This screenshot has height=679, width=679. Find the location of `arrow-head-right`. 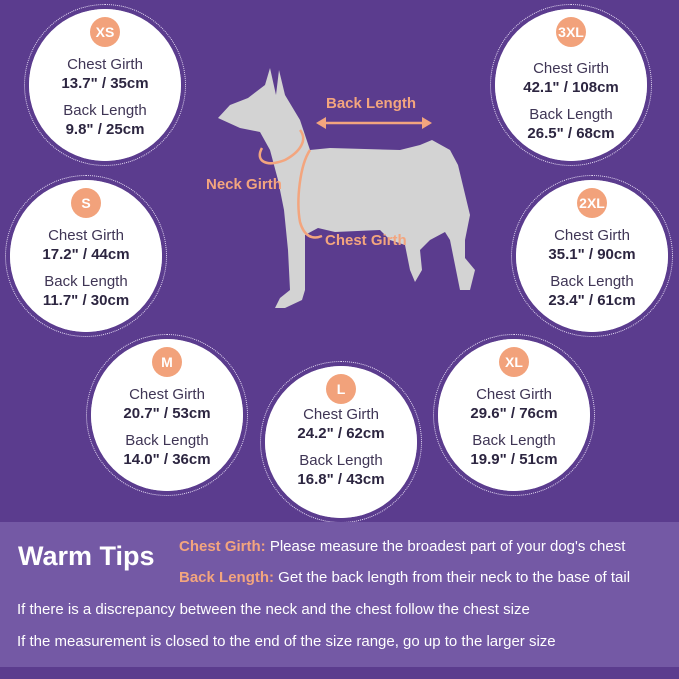

arrow-head-right is located at coordinates (427, 123).